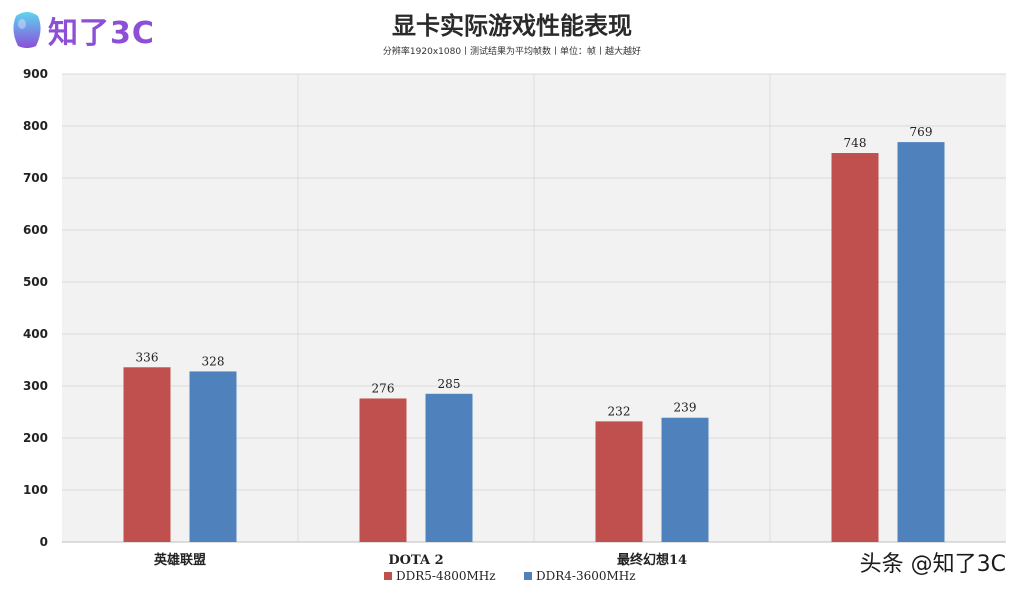 Image resolution: width=1024 pixels, height=596 pixels. What do you see at coordinates (855, 143) in the screenshot?
I see `data-label: 748` at bounding box center [855, 143].